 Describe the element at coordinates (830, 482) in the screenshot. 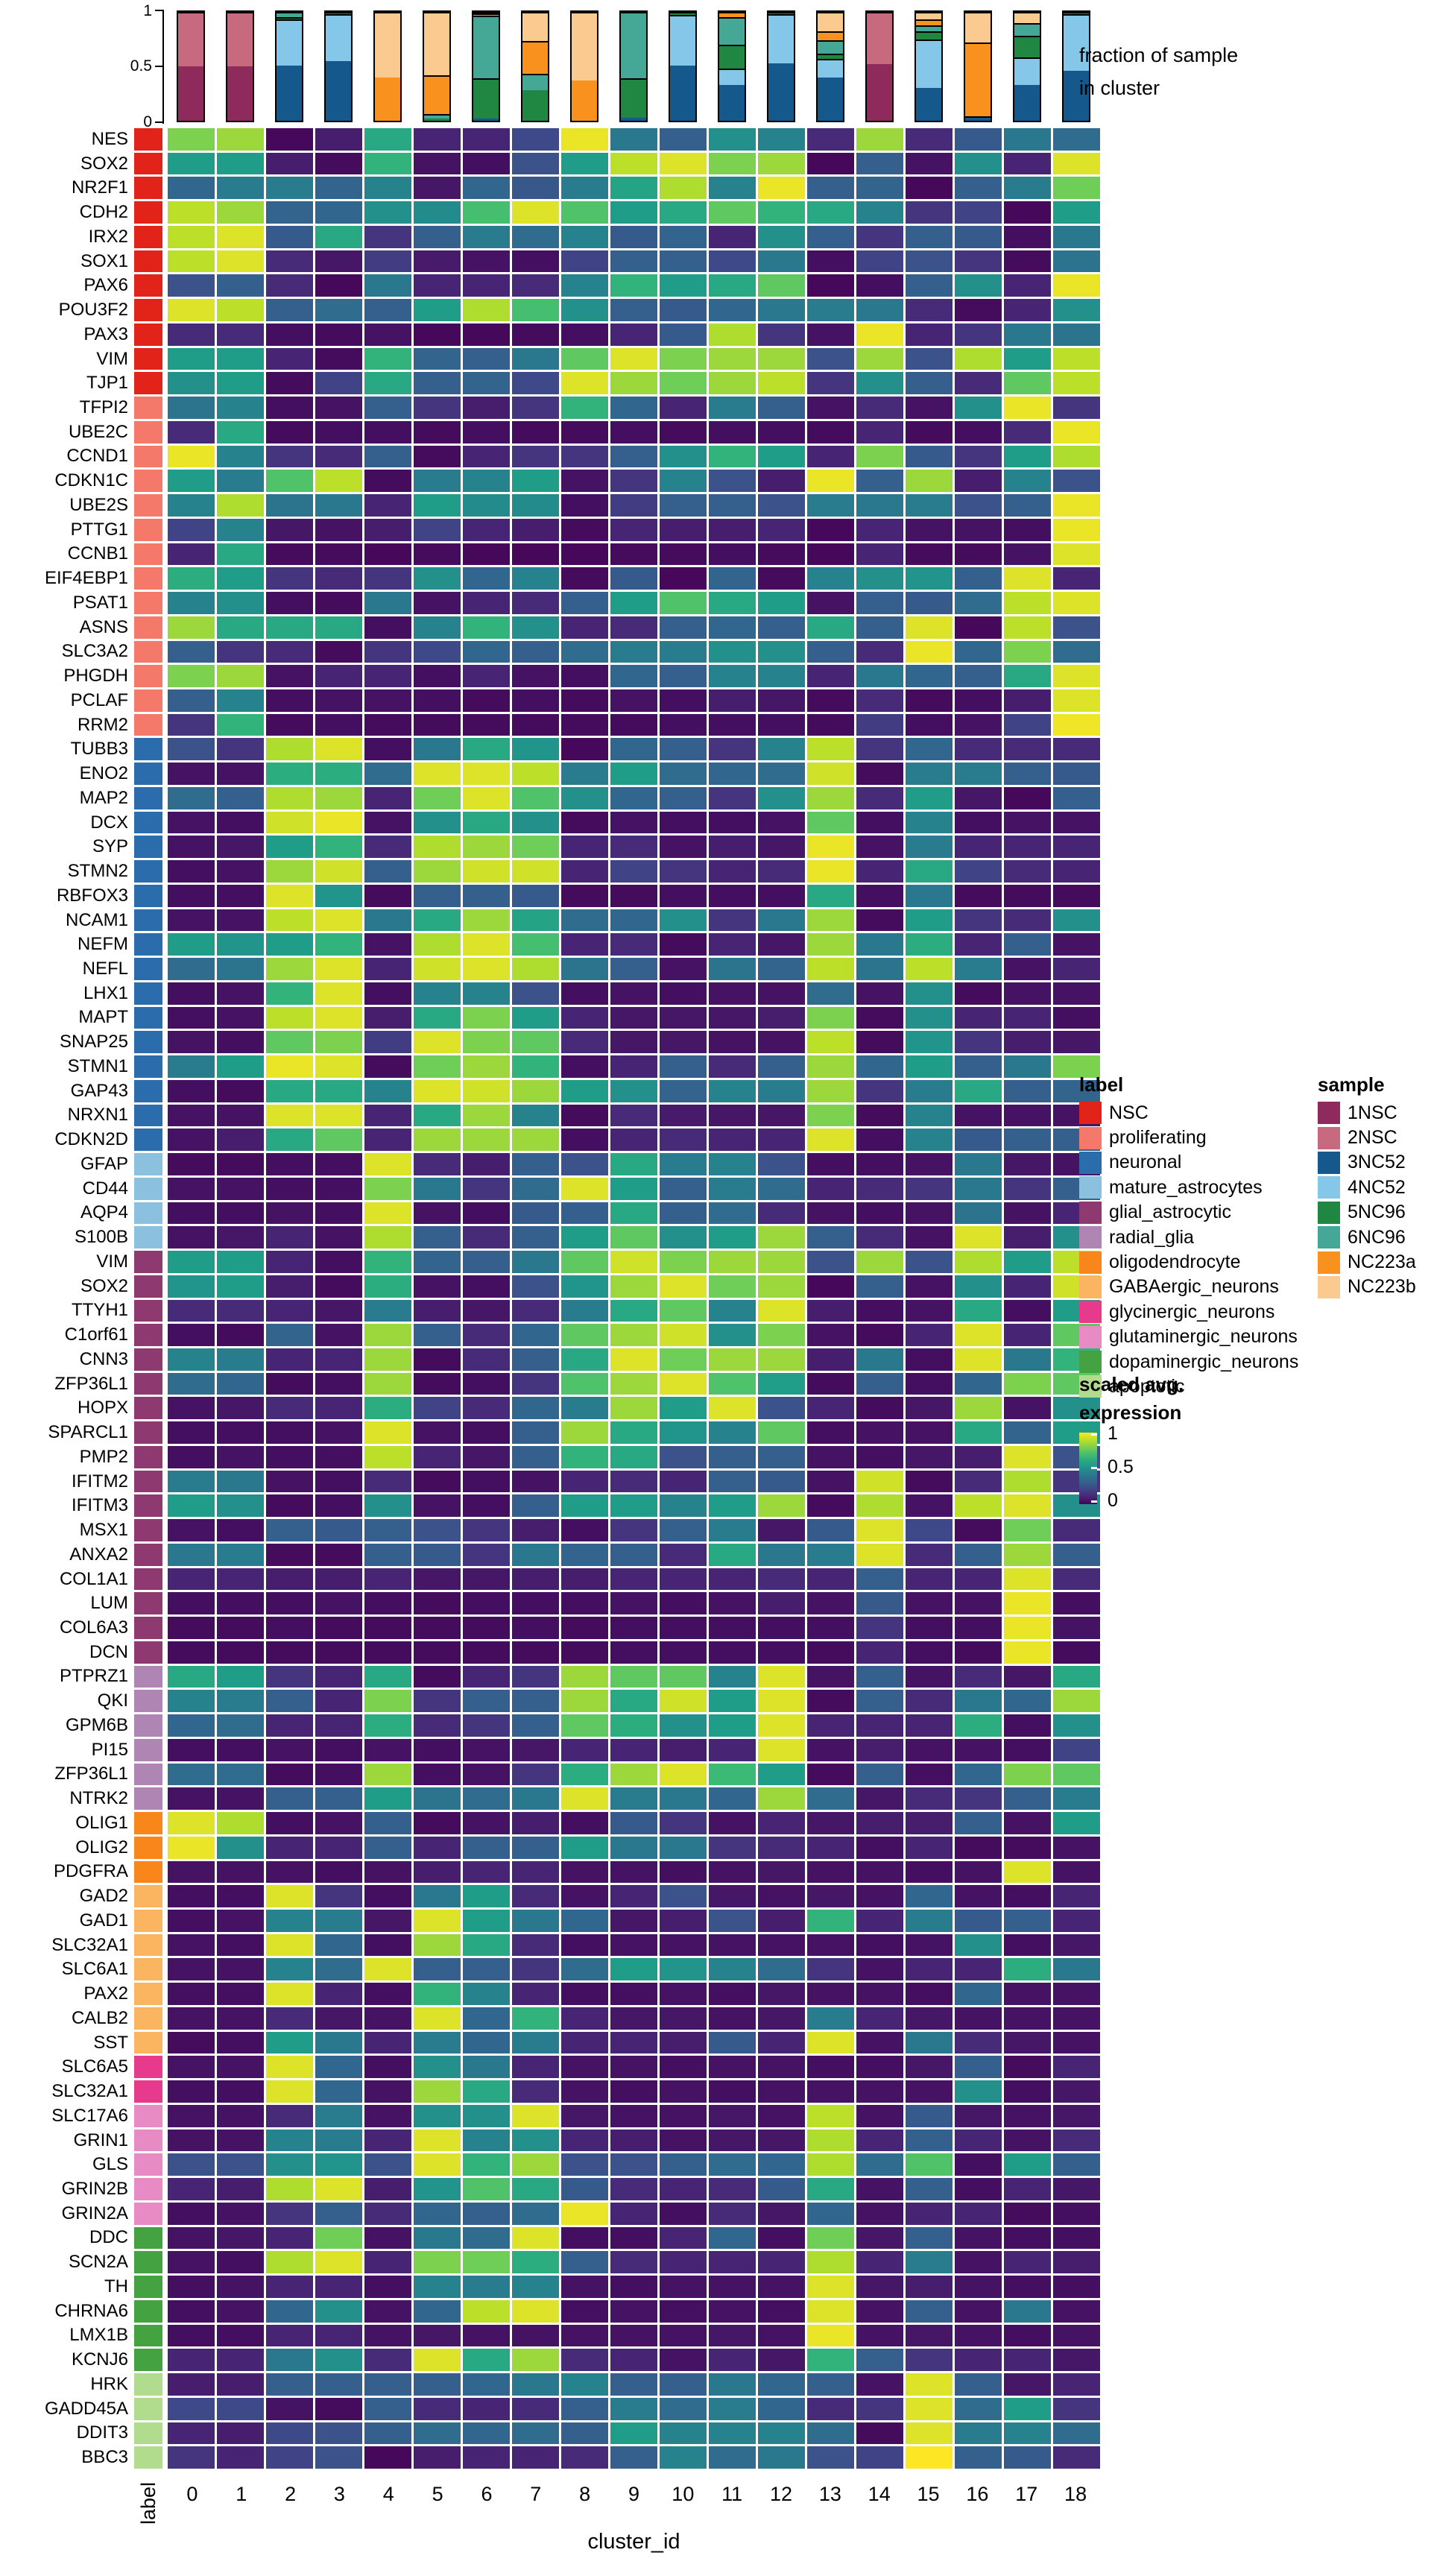

I see `heatmap-cell-CDKN1C-c13` at that location.